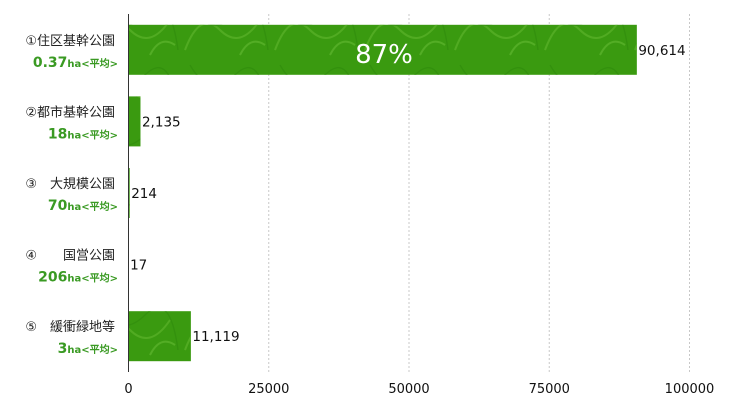  What do you see at coordinates (690, 389) in the screenshot?
I see `x-tick-label: 100000` at bounding box center [690, 389].